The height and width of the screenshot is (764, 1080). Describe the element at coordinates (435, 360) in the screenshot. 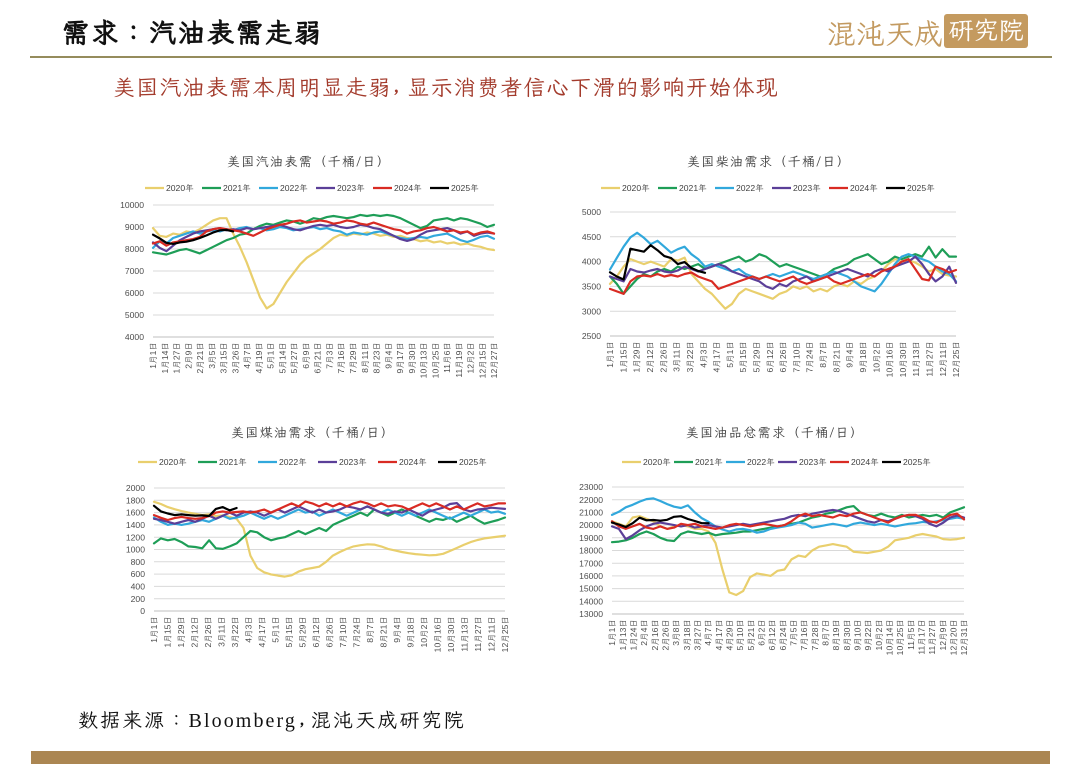

I see `svg-text: 10月25日` at that location.